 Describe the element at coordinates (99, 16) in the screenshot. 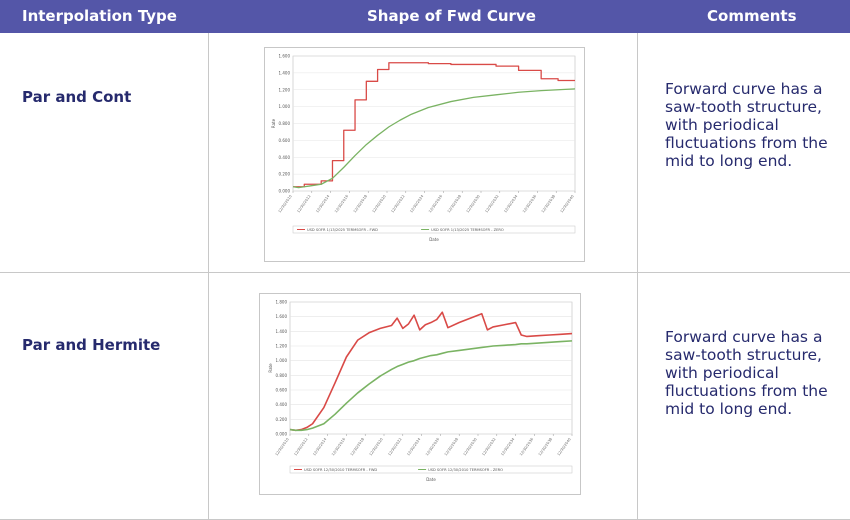

I see `header-interpolation-type: Interpolation Type` at that location.